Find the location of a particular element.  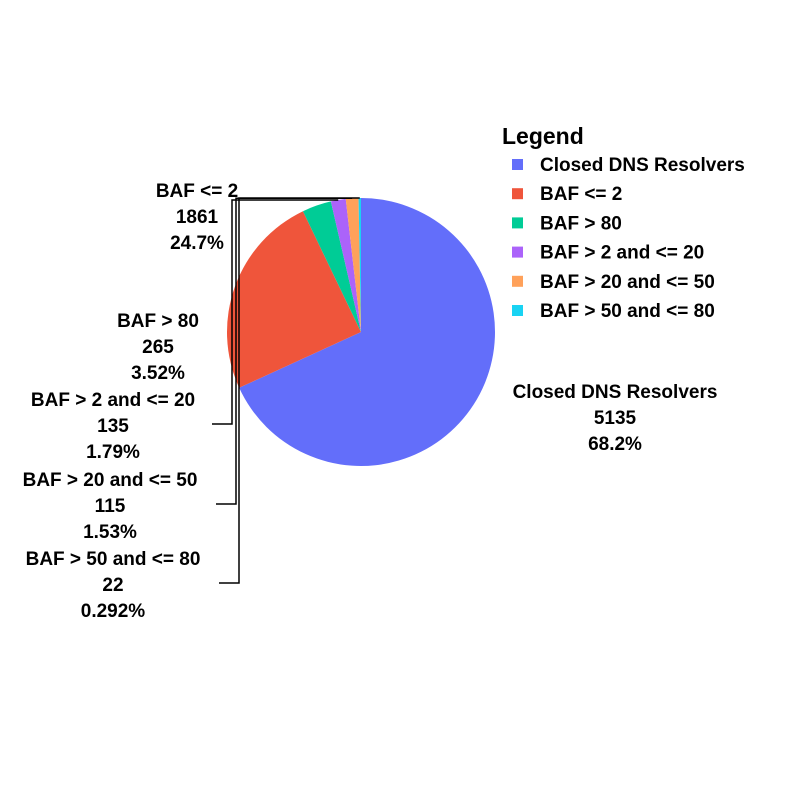

slice-label-baf-gt-50-and-le-80: BAF > 50 and <= 80 22 0.292% is located at coordinates (113, 585).